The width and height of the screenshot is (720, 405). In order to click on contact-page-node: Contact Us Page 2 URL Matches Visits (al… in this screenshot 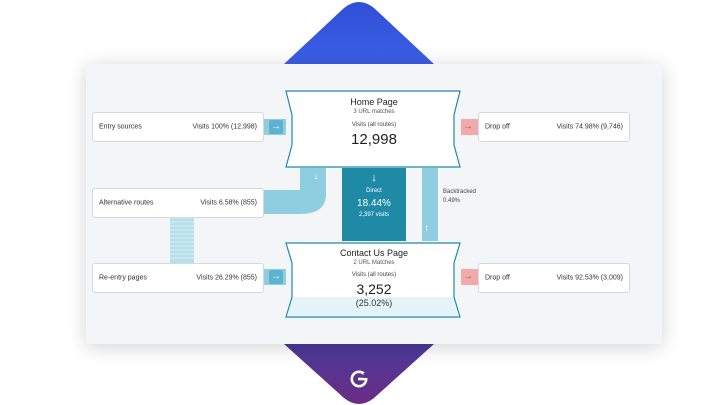, I will do `click(374, 280)`.